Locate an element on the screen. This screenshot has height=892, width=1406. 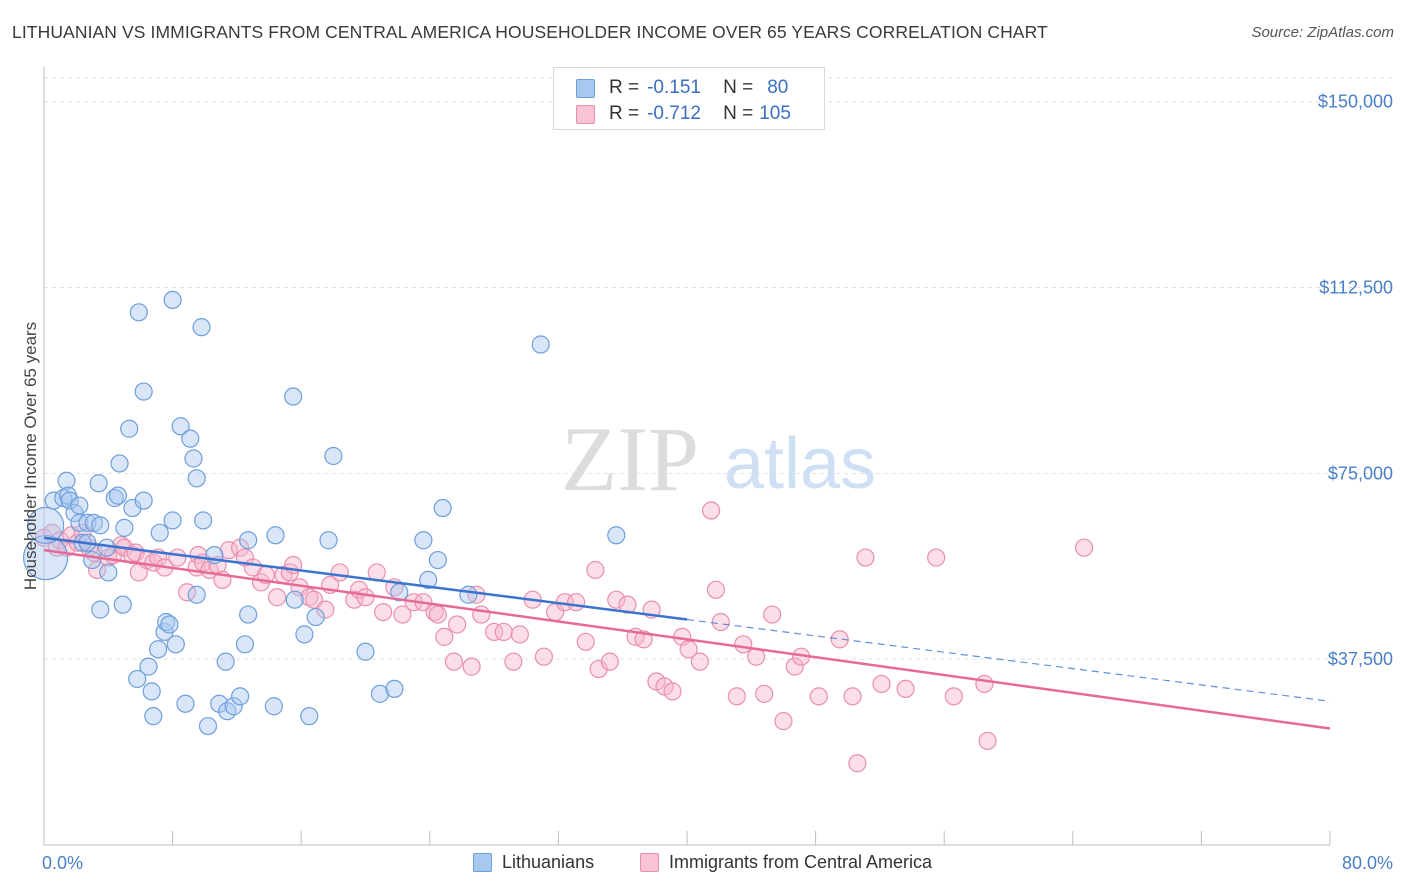
series-legend-label: Immigrants from Central America is located at coordinates (801, 862).